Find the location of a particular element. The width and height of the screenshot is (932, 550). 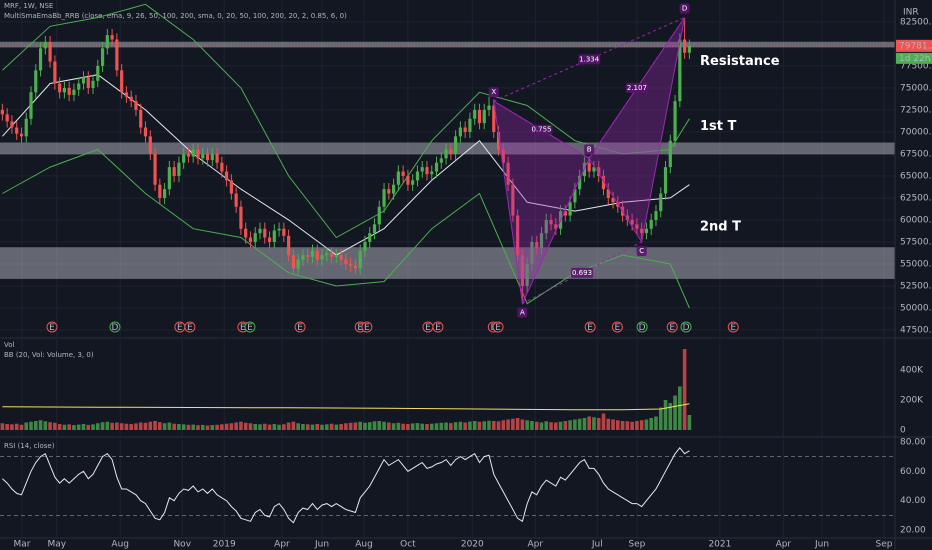

x-tick-label: 2020 is located at coordinates (472, 545).